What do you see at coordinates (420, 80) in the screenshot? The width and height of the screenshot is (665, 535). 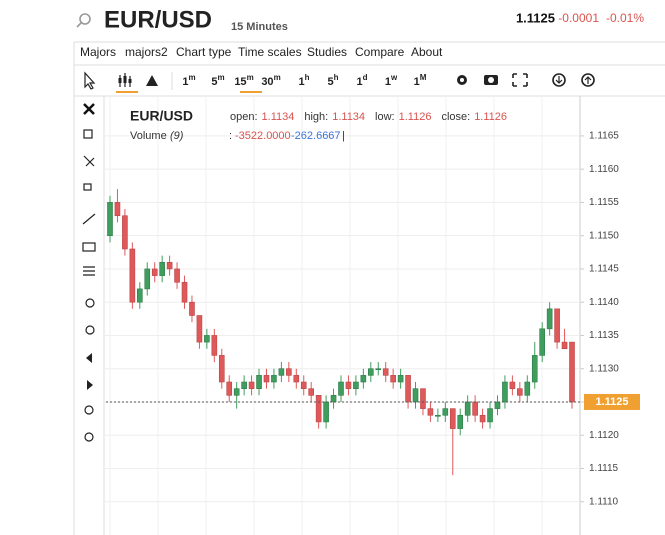 I see `timeframe: 1M` at bounding box center [420, 80].